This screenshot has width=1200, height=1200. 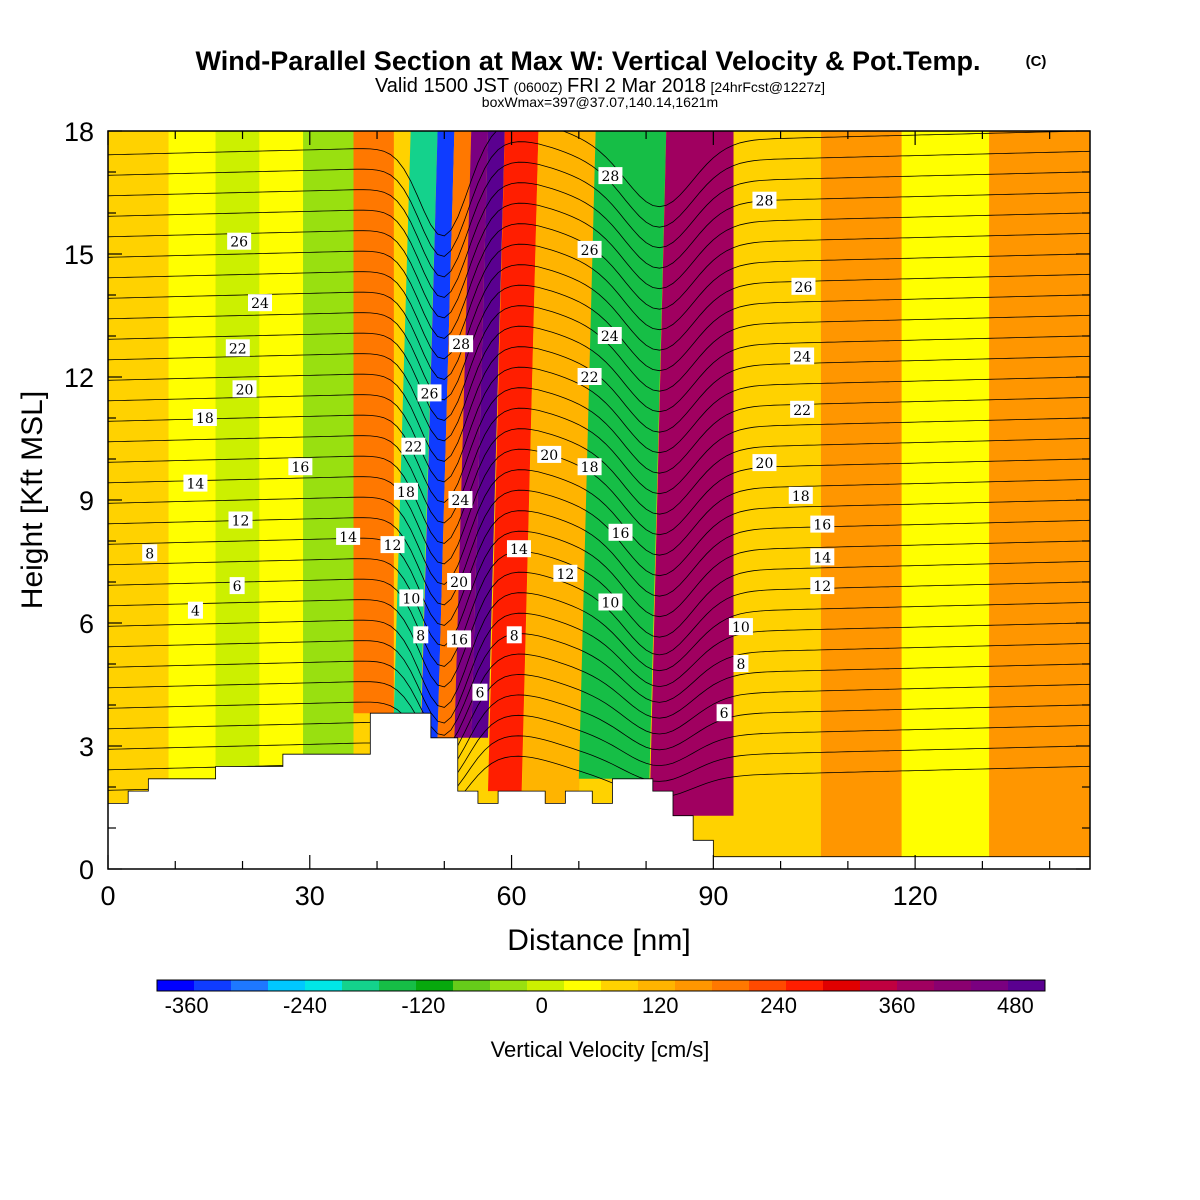 I want to click on colorbar-tick-label: -120, so click(x=423, y=1005).